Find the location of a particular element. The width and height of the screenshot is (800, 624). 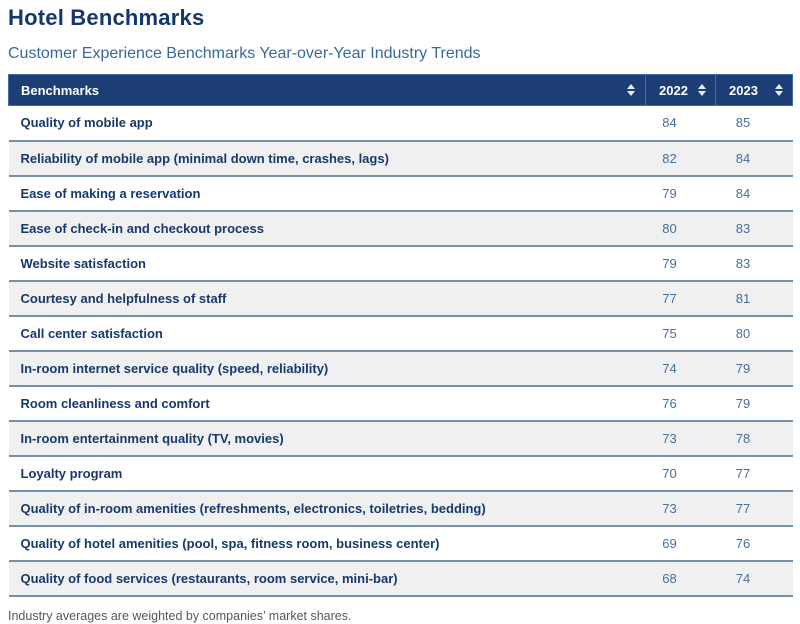

benchmark-label: Room cleanliness and comfort is located at coordinates (327, 403).